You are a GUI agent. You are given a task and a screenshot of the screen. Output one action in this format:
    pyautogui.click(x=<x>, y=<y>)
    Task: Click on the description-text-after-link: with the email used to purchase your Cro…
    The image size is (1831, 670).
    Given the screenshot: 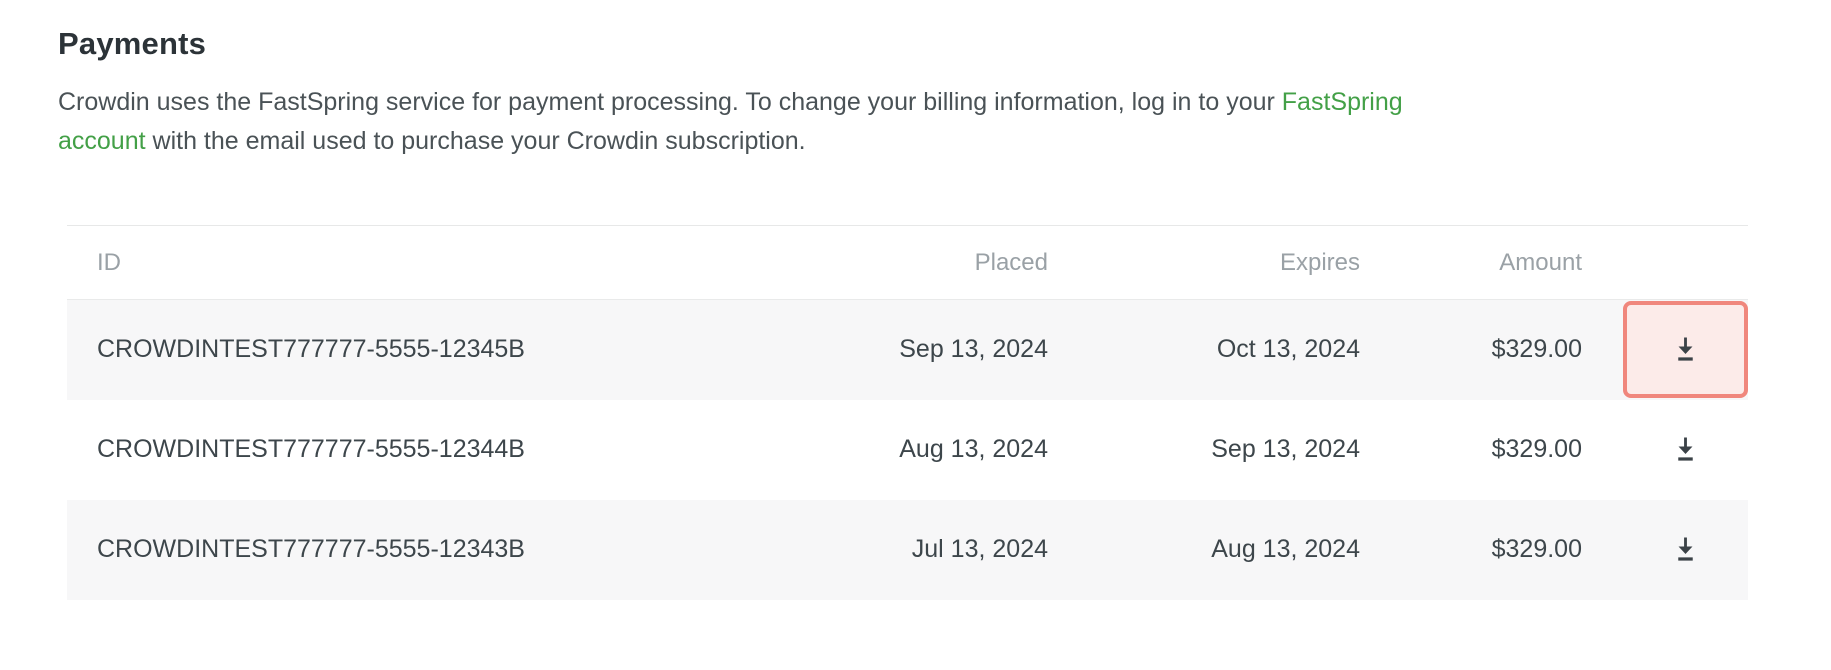 What is the action you would take?
    pyautogui.click(x=475, y=141)
    